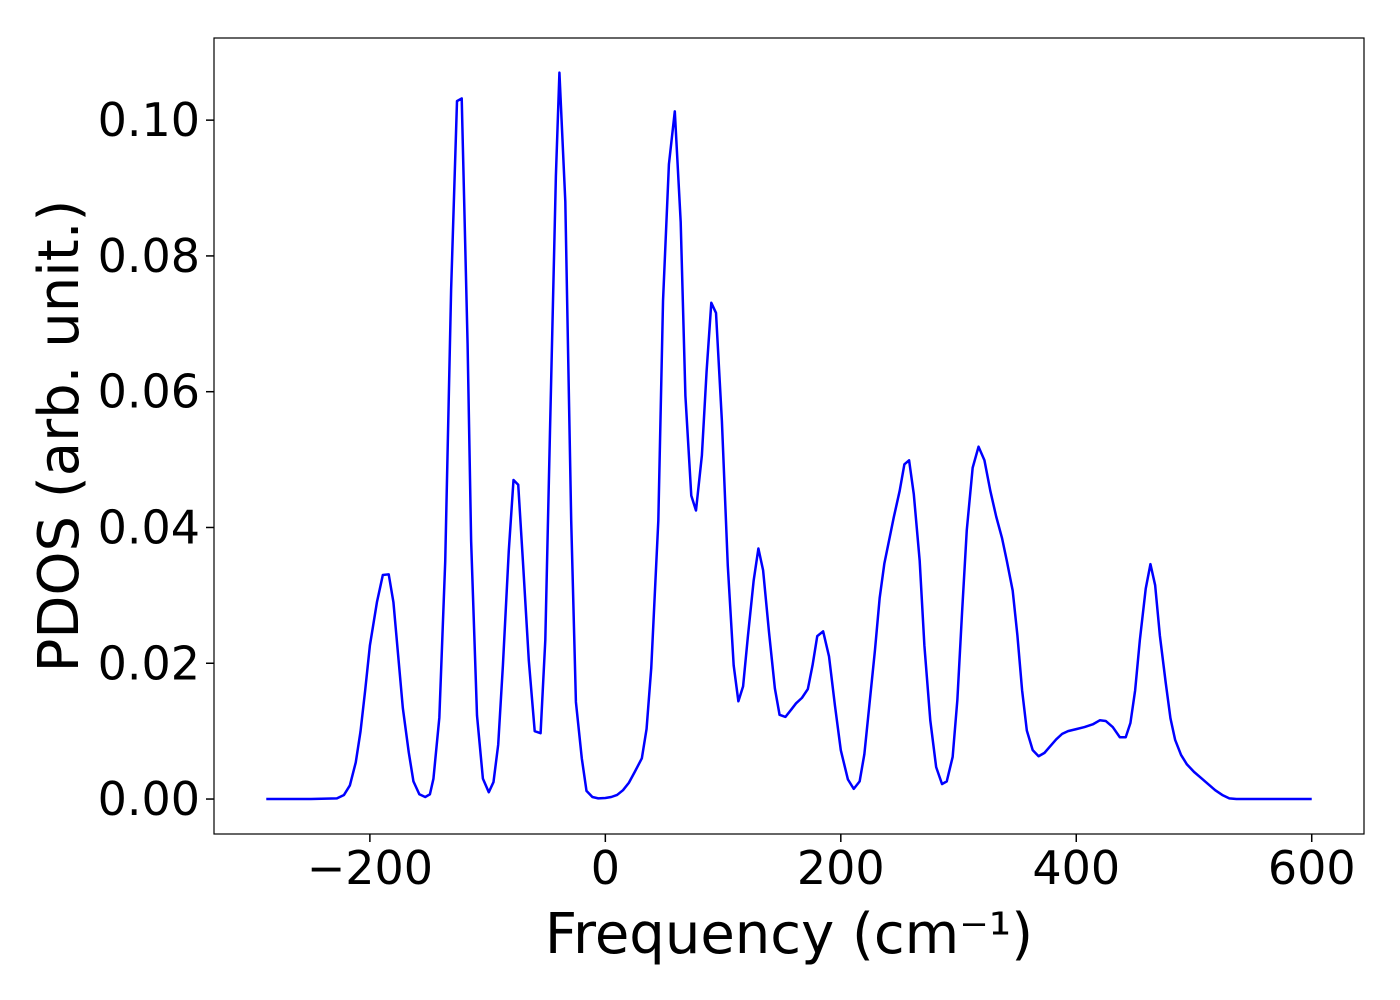 The height and width of the screenshot is (1000, 1400). What do you see at coordinates (149, 663) in the screenshot?
I see `y-tick-label: 0.02` at bounding box center [149, 663].